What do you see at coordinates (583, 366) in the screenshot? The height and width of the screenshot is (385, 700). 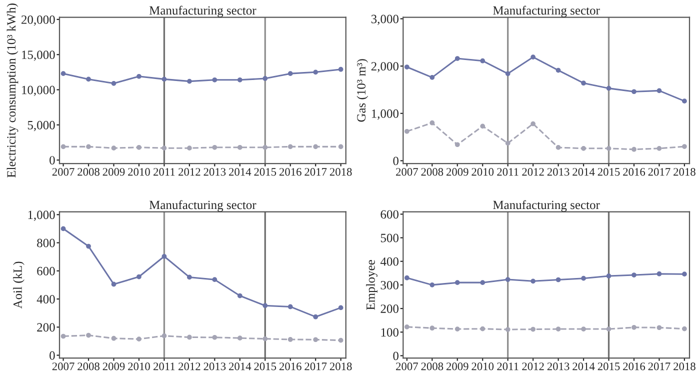 I see `x-tick-label: 2014` at bounding box center [583, 366].